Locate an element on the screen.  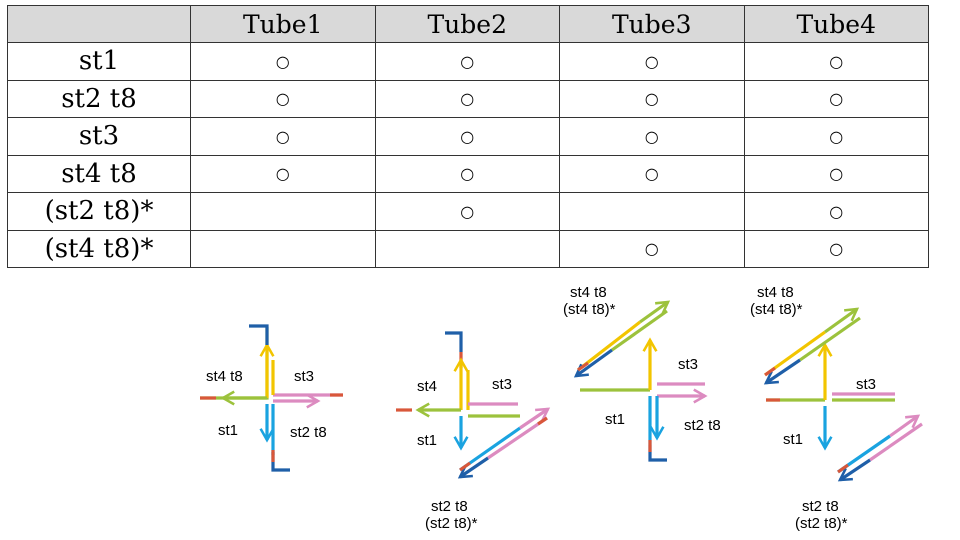
duplex-label-line1: st4 t8 is located at coordinates (588, 292).